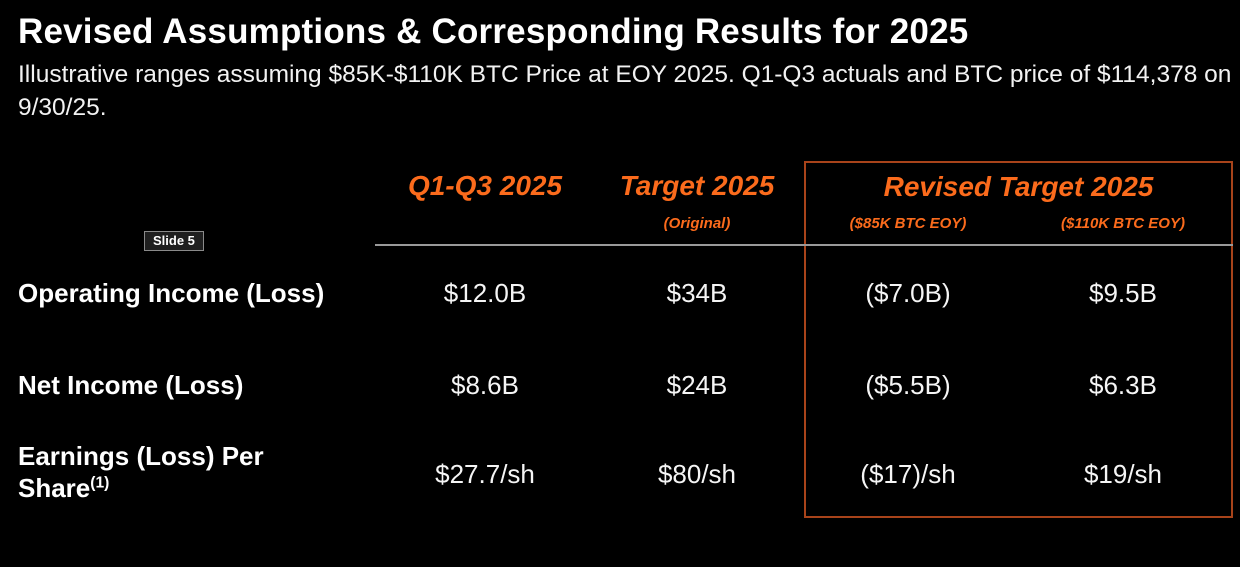 This screenshot has width=1240, height=567. What do you see at coordinates (697, 293) in the screenshot?
I see `cell-operating-income-target: $34B` at bounding box center [697, 293].